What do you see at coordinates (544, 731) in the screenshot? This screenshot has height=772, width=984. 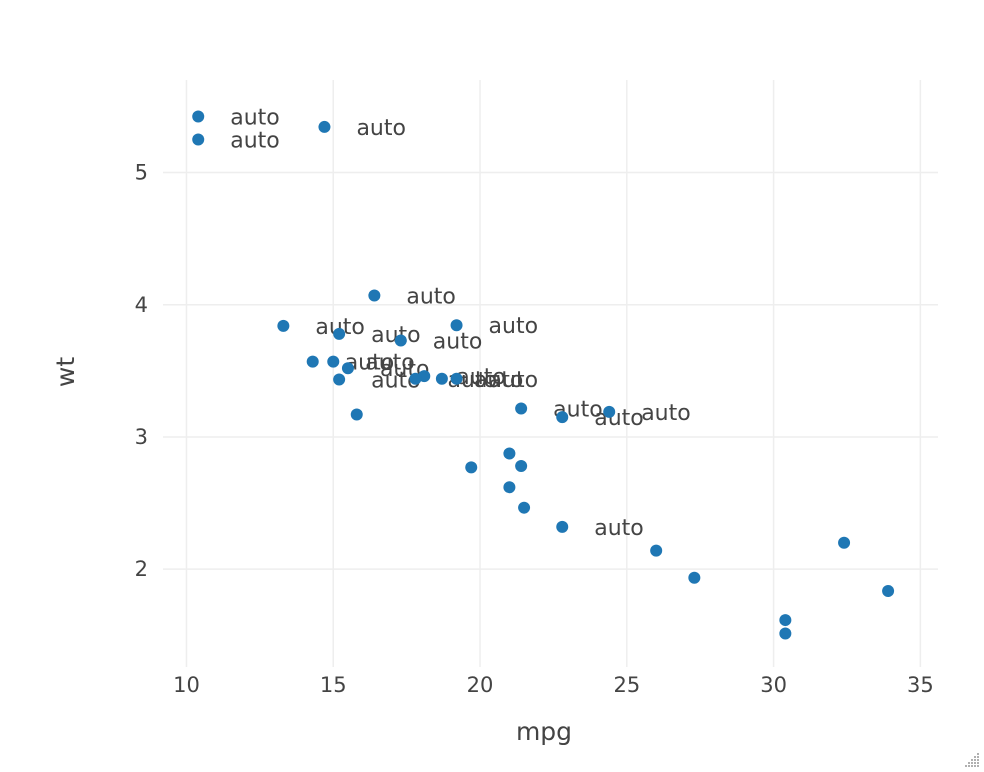 I see `x-axis-title: mpg` at bounding box center [544, 731].